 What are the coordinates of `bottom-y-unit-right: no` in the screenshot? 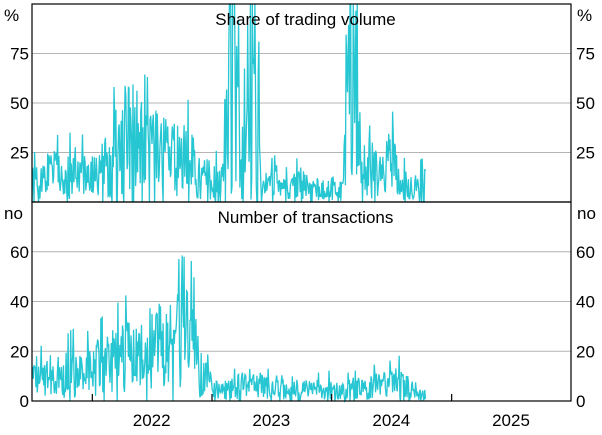 It's located at (586, 213).